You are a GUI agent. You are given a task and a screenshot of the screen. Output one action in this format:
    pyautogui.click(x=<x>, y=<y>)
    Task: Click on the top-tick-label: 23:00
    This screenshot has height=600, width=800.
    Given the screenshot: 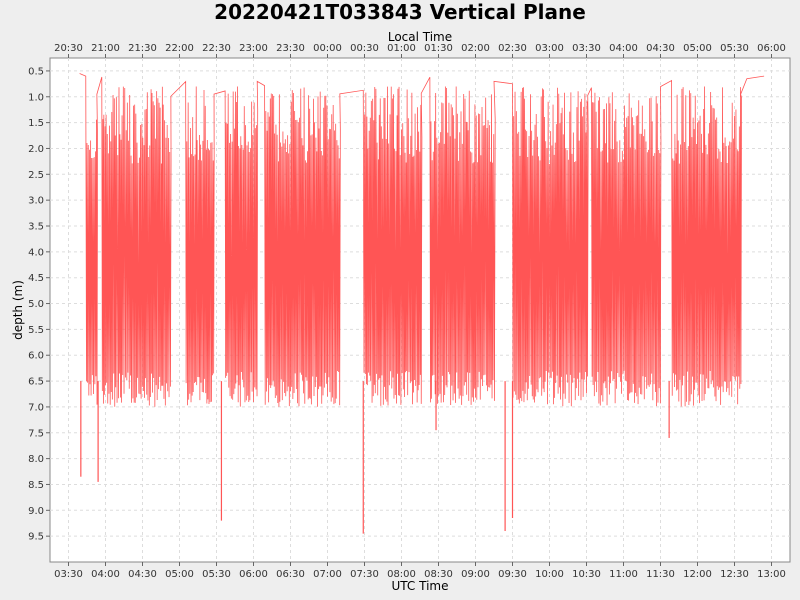 What is the action you would take?
    pyautogui.click(x=253, y=48)
    